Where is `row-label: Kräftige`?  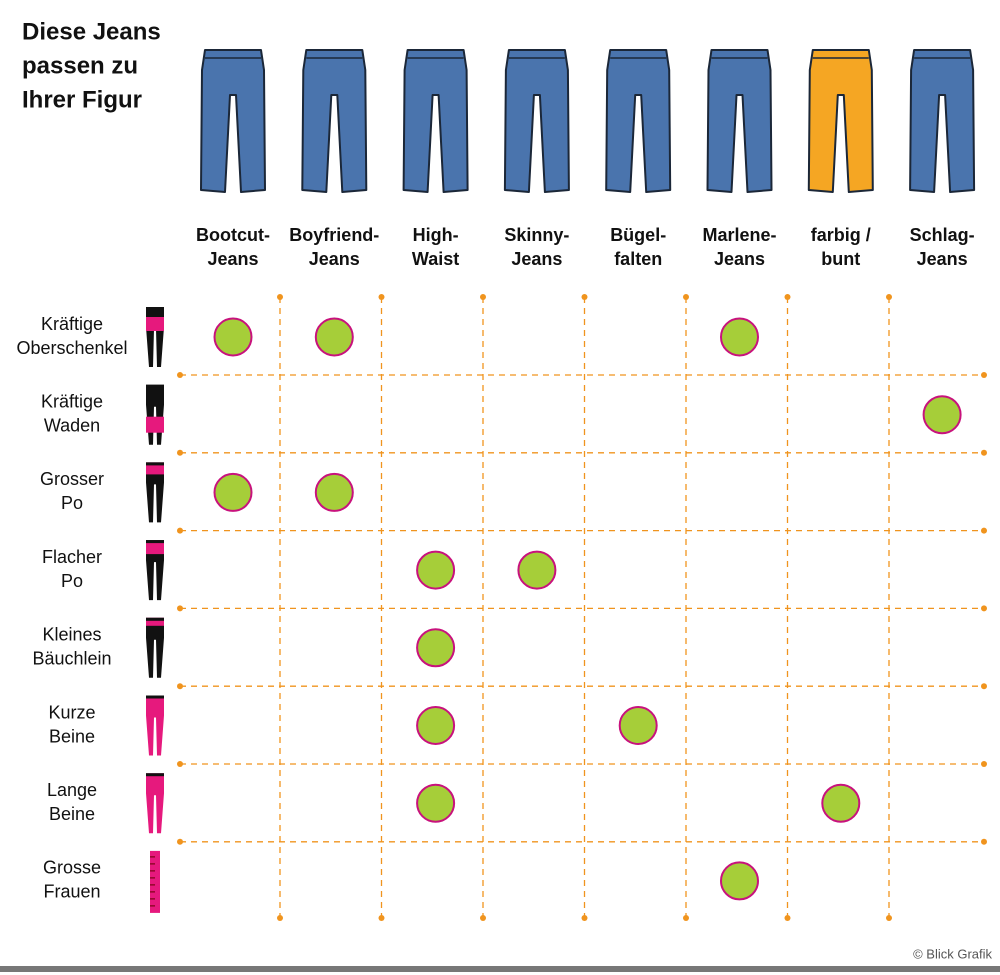 row-label: Kräftige is located at coordinates (72, 401).